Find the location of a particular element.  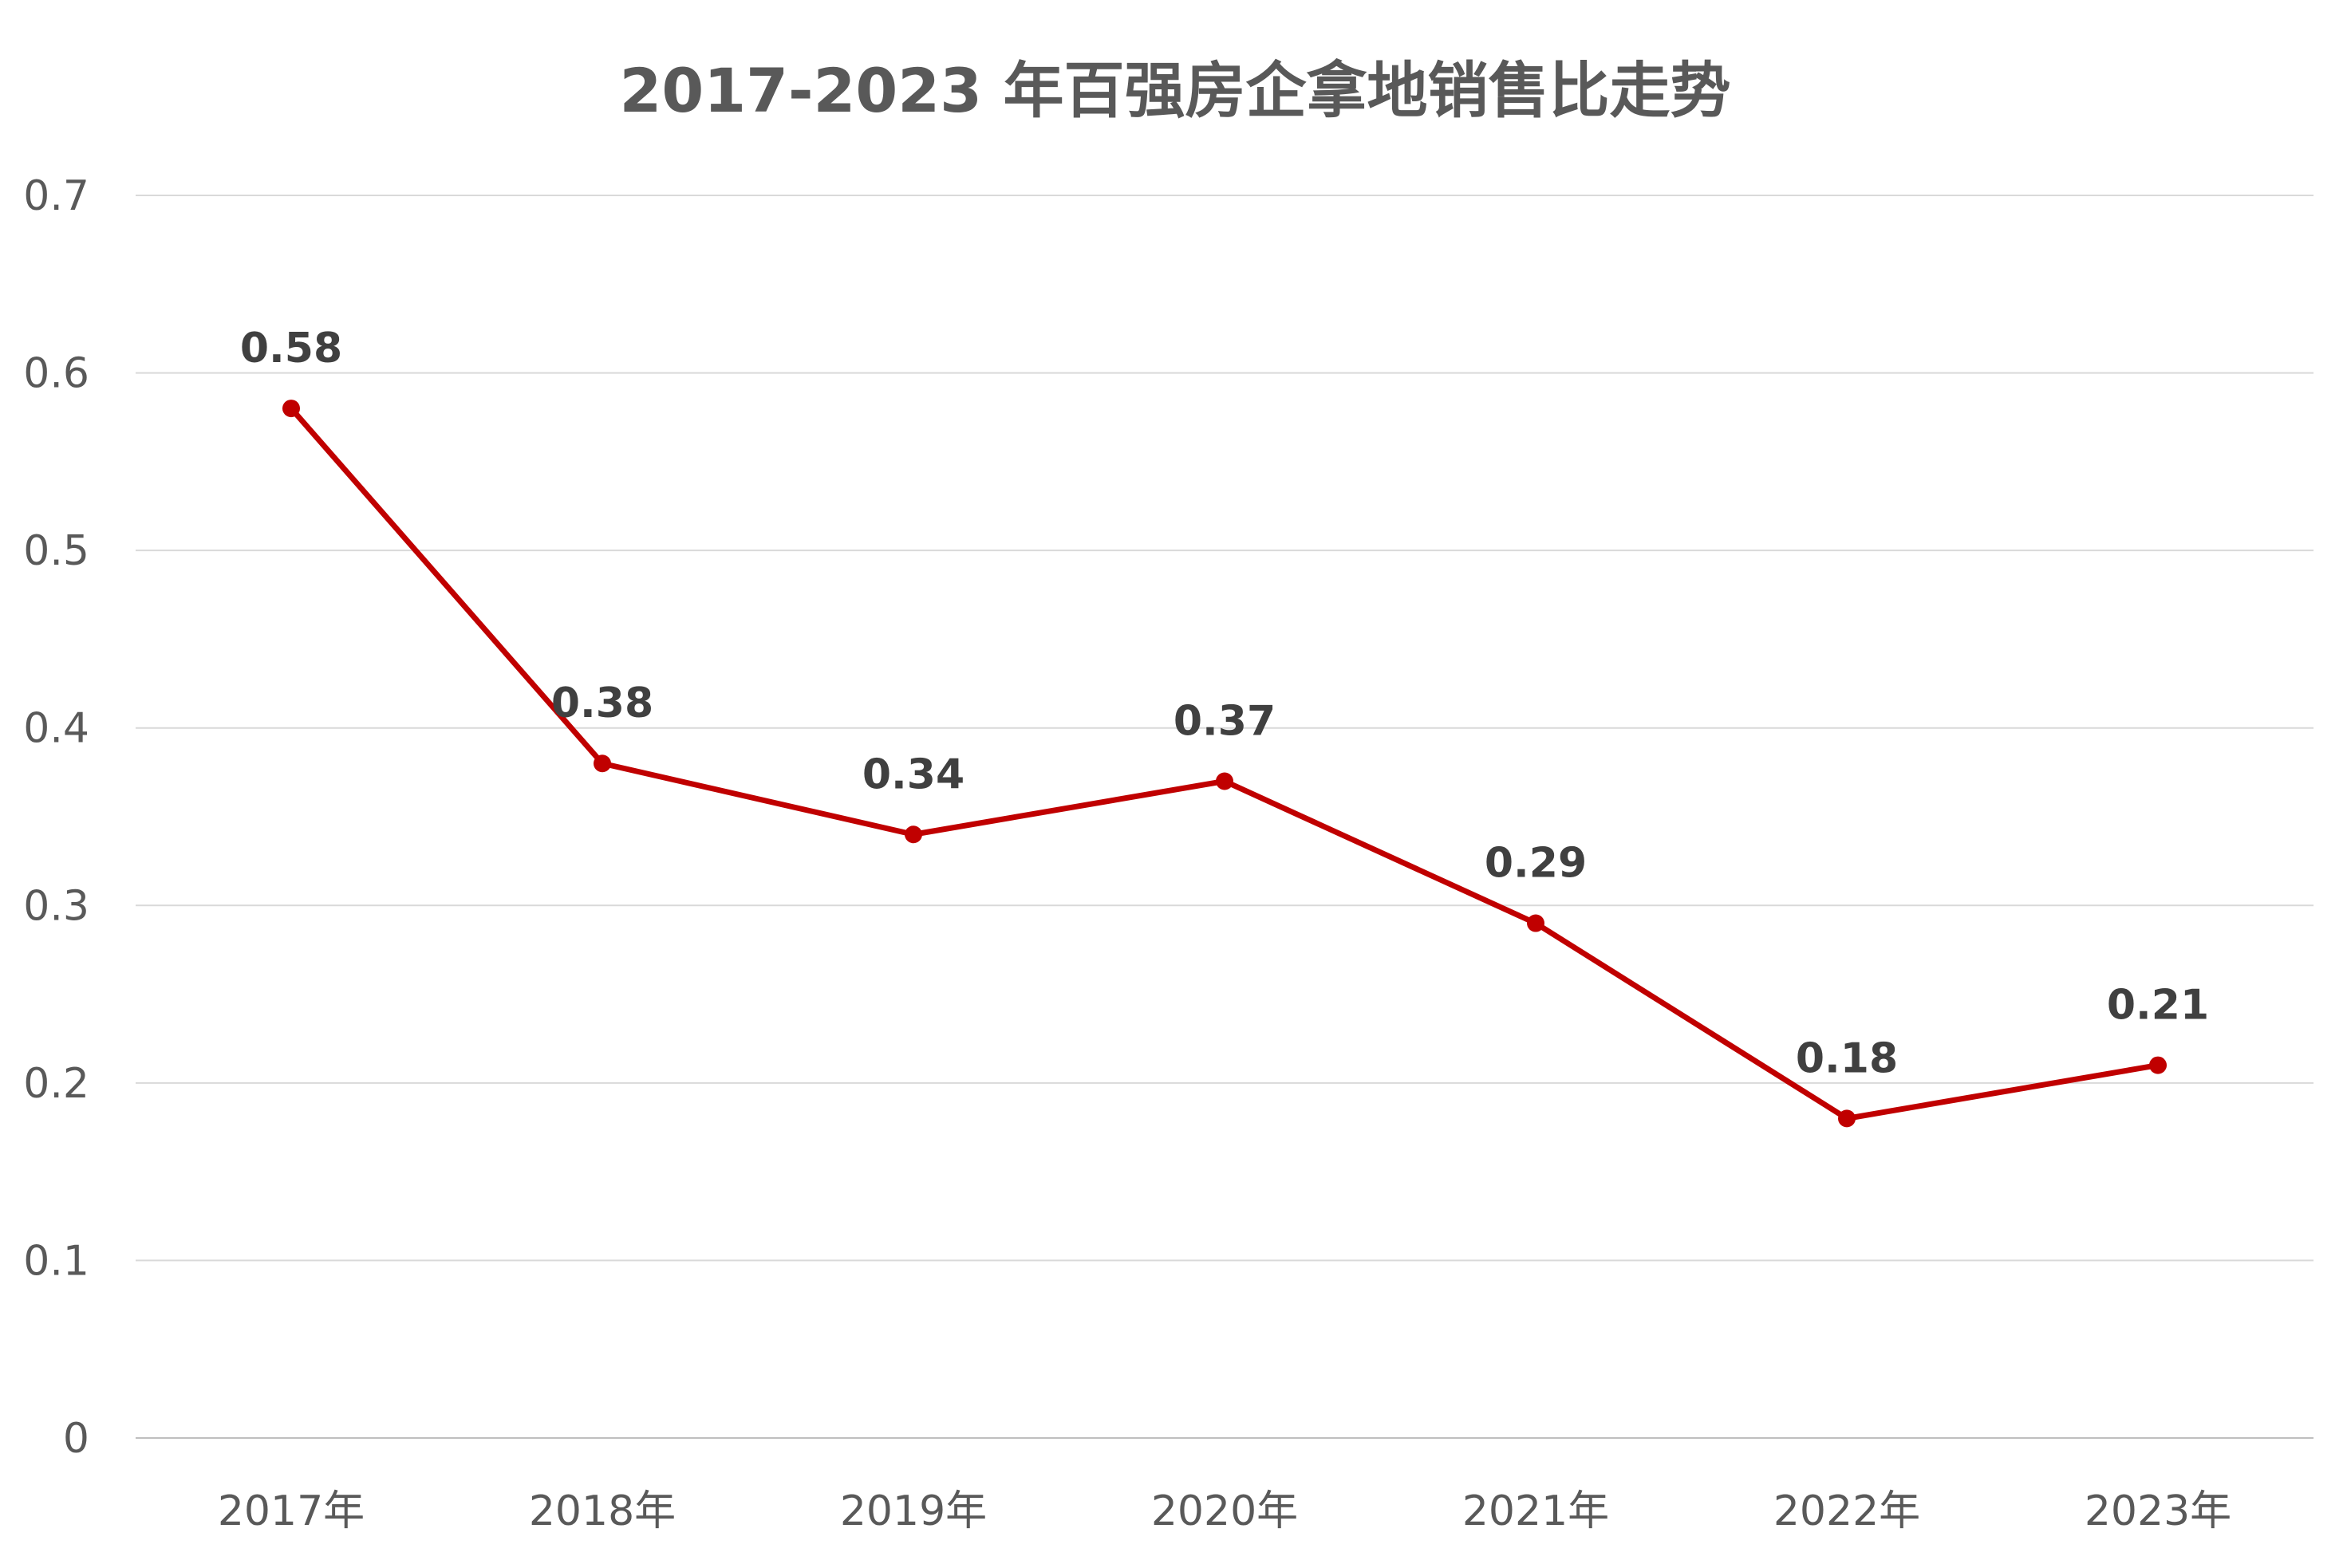

x-axis: 2017年 2018年 2019年 2020年 2021年 2022年 2023年 is located at coordinates (1224, 1511).